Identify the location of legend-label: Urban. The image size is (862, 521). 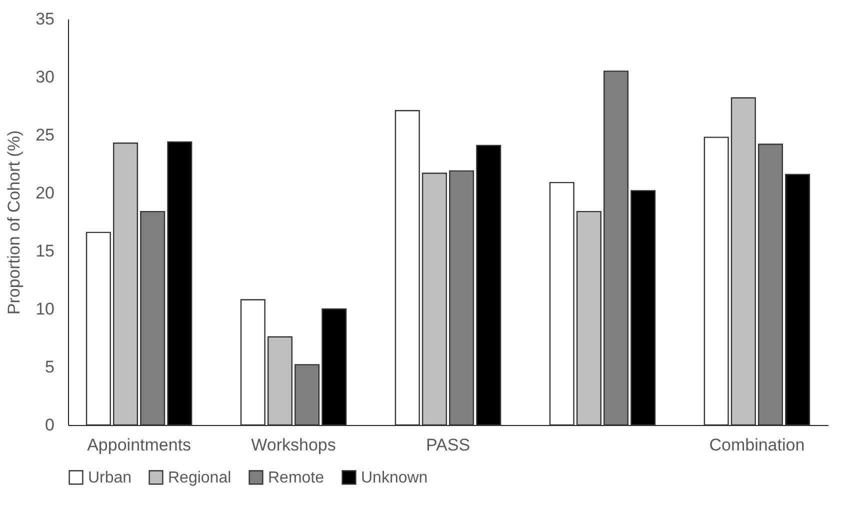
(110, 477).